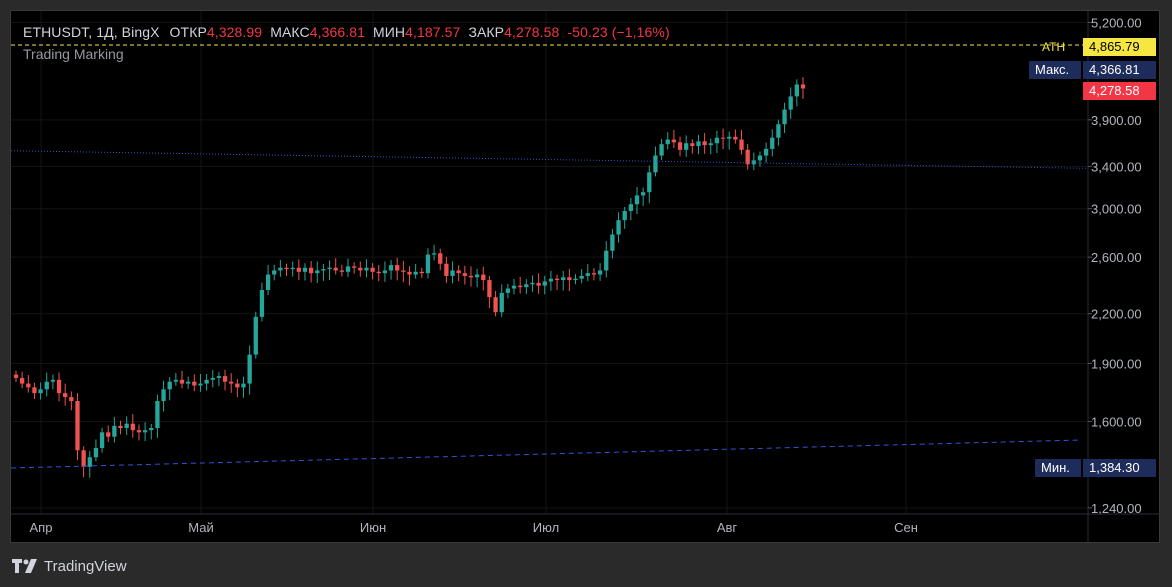  What do you see at coordinates (906, 527) in the screenshot?
I see `x-tick-label: Сен` at bounding box center [906, 527].